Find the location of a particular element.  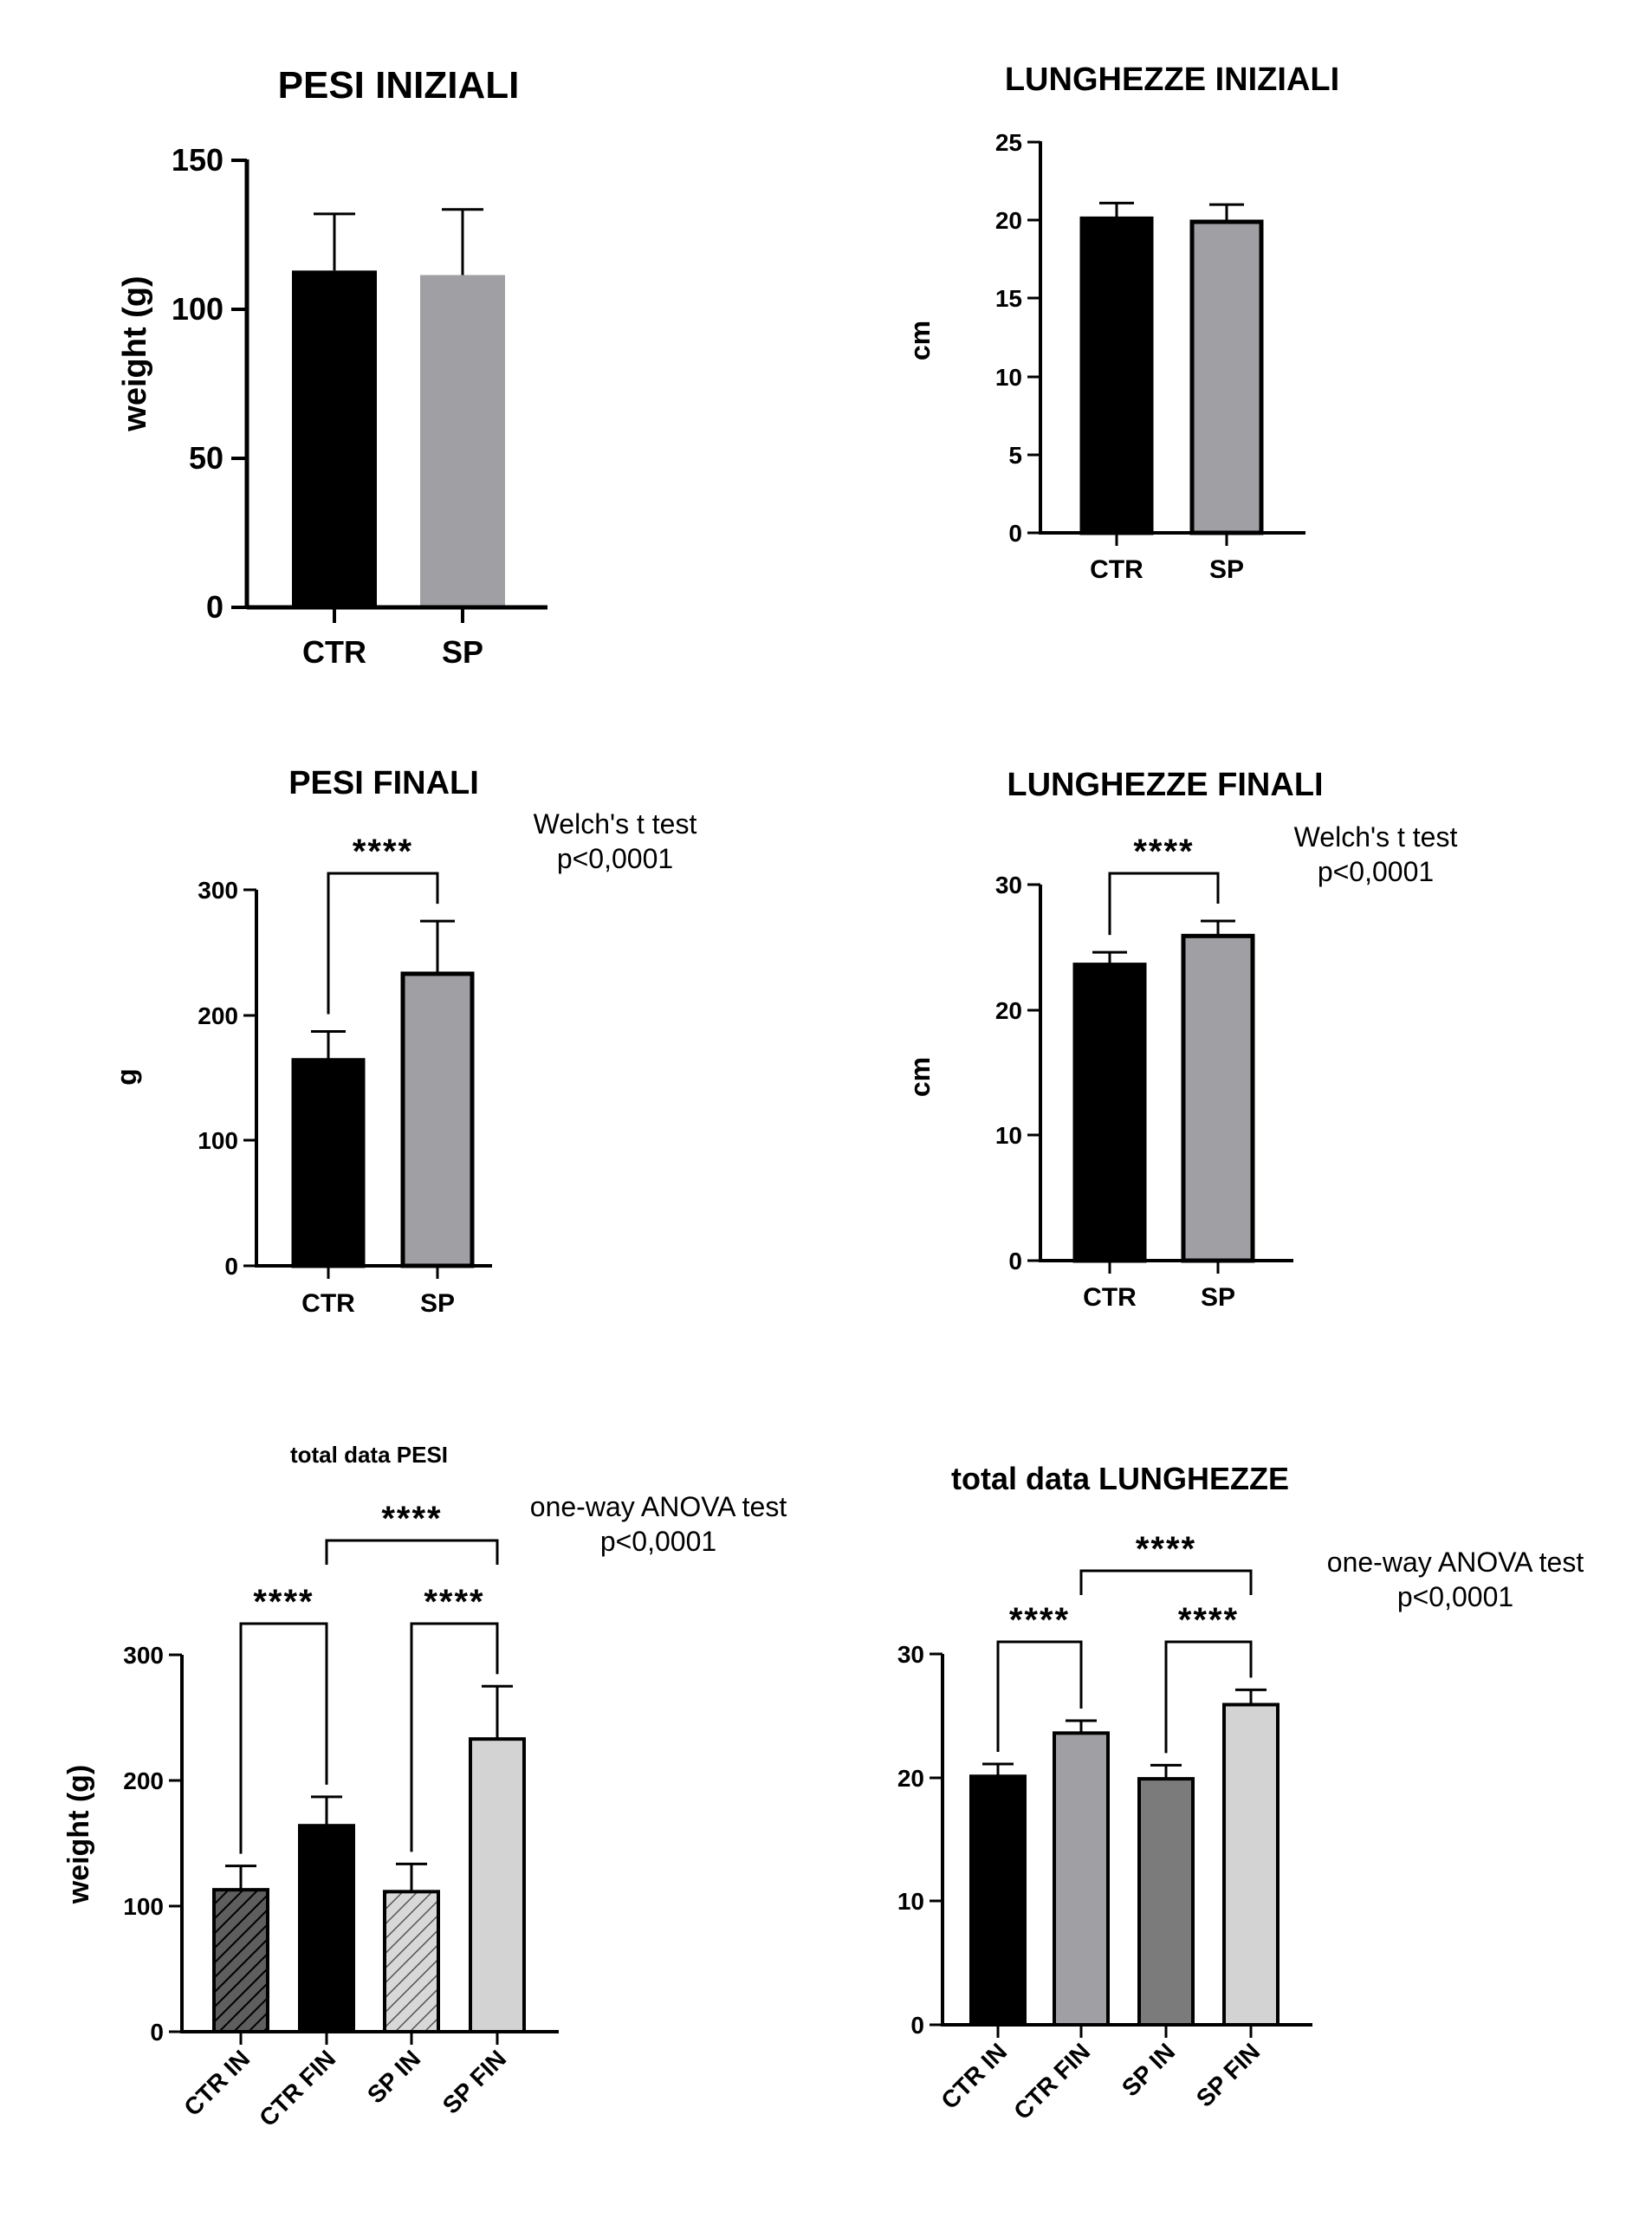

y-ticks: 0 100 200 300 is located at coordinates (152, 1844).